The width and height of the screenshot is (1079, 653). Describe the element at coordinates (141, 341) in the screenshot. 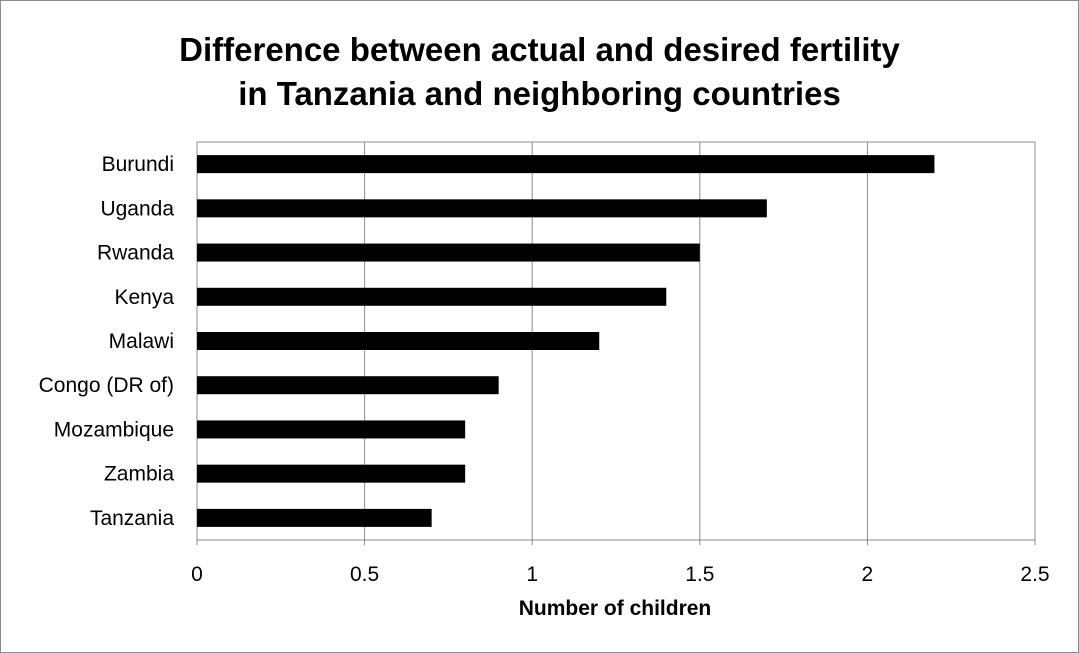

I see `category-label: Malawi` at that location.